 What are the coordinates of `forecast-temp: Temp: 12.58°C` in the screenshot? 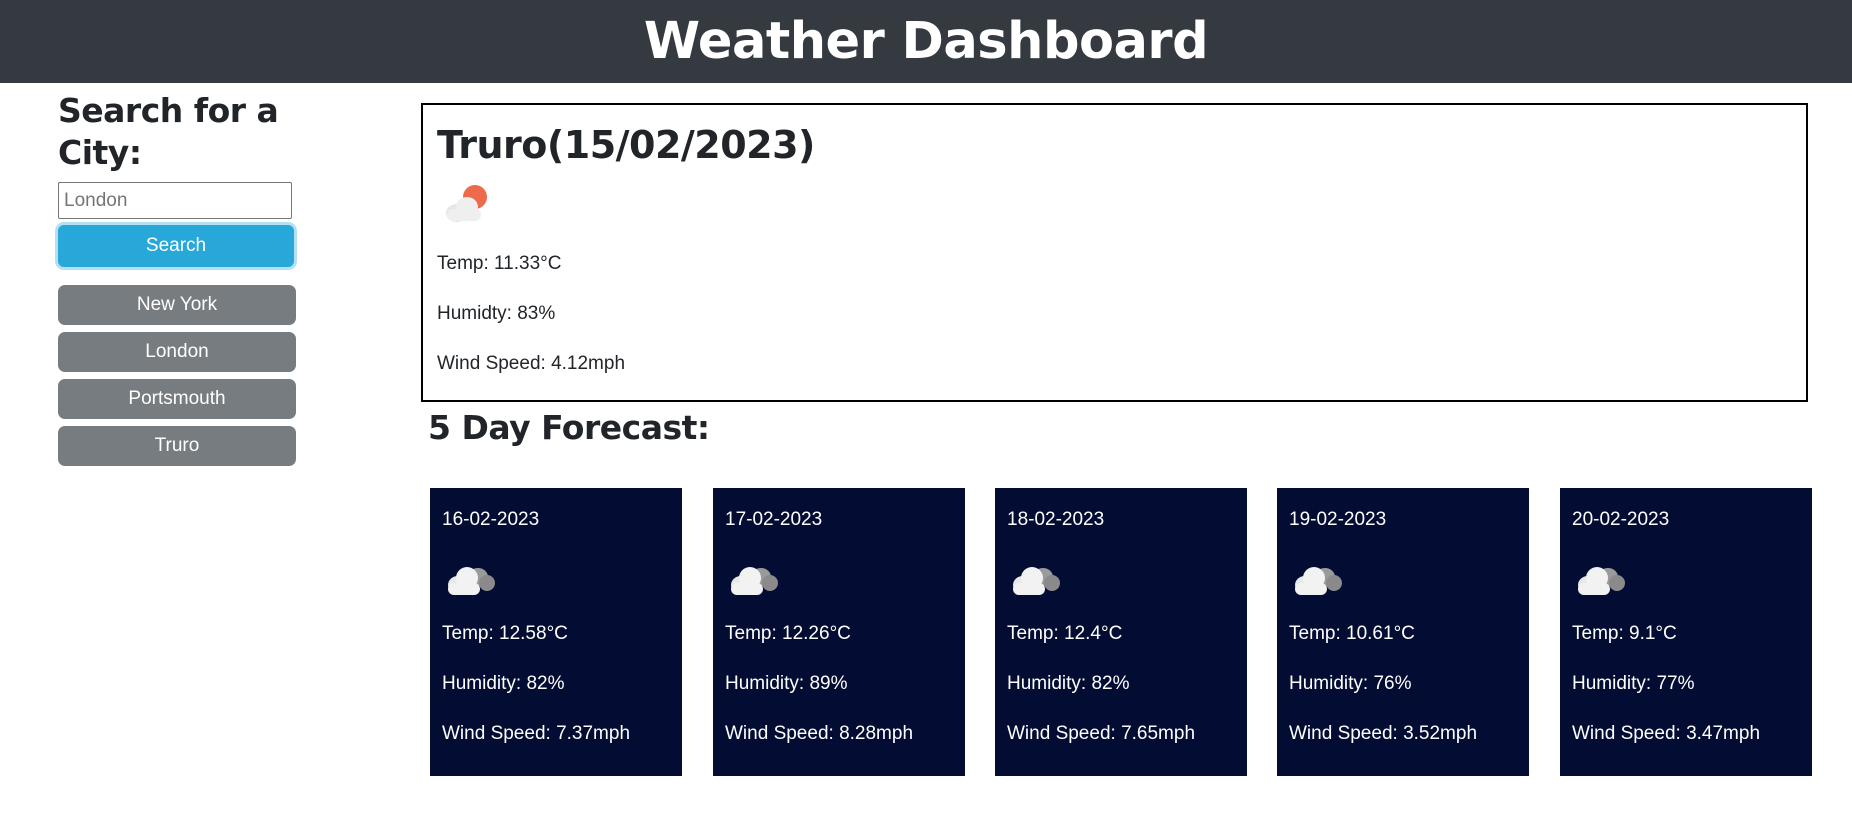 It's located at (505, 633).